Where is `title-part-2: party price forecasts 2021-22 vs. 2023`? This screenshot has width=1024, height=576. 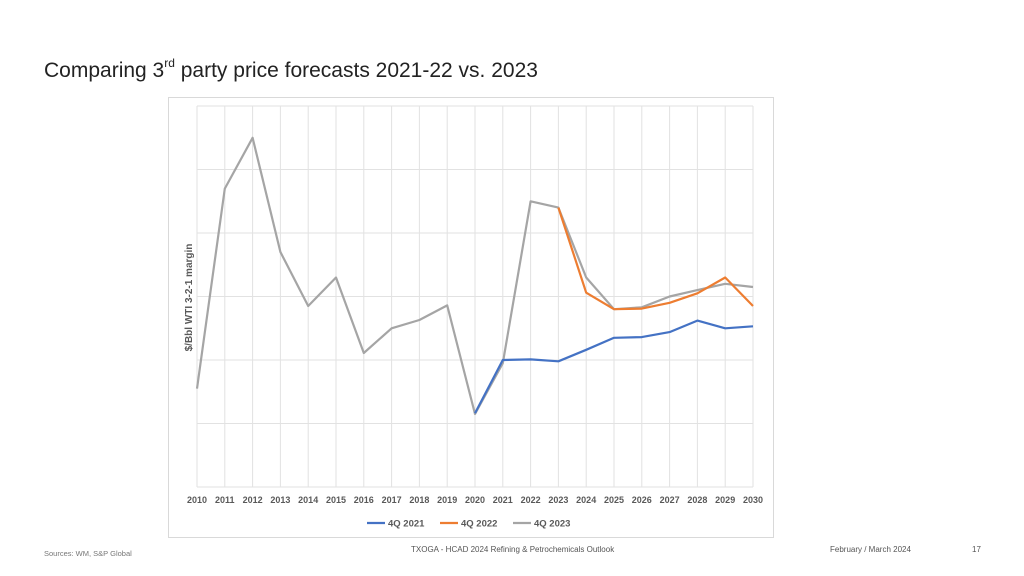
title-part-2: party price forecasts 2021-22 vs. 2023 is located at coordinates (356, 70).